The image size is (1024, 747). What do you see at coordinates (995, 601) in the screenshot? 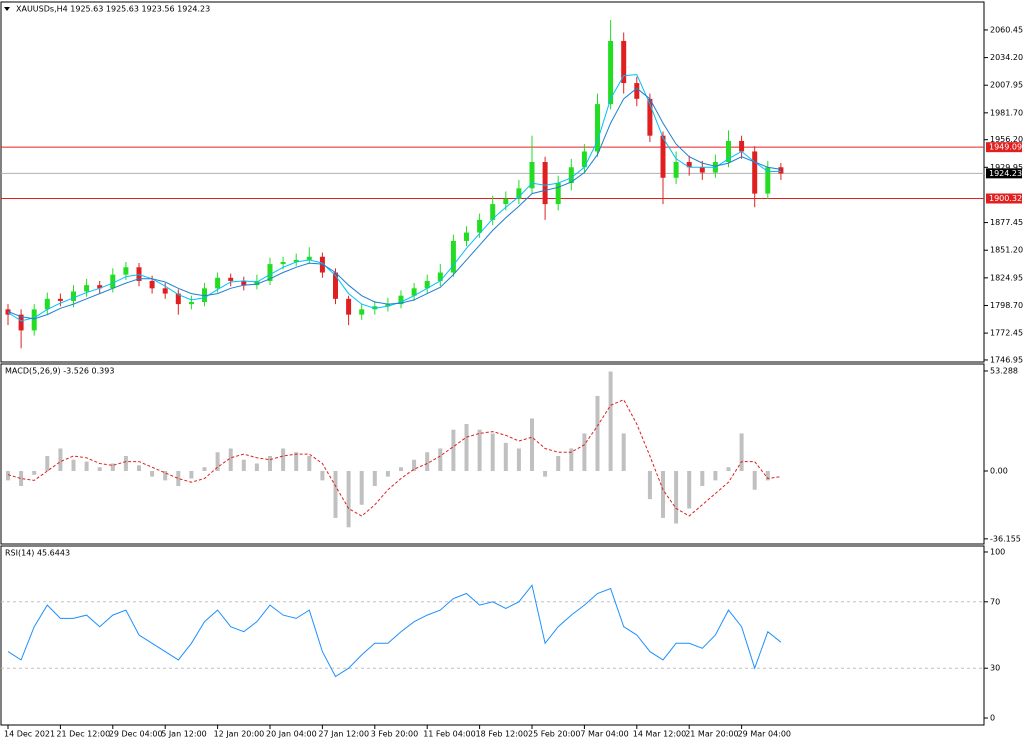
I see `y-tick-label: 70` at bounding box center [995, 601].